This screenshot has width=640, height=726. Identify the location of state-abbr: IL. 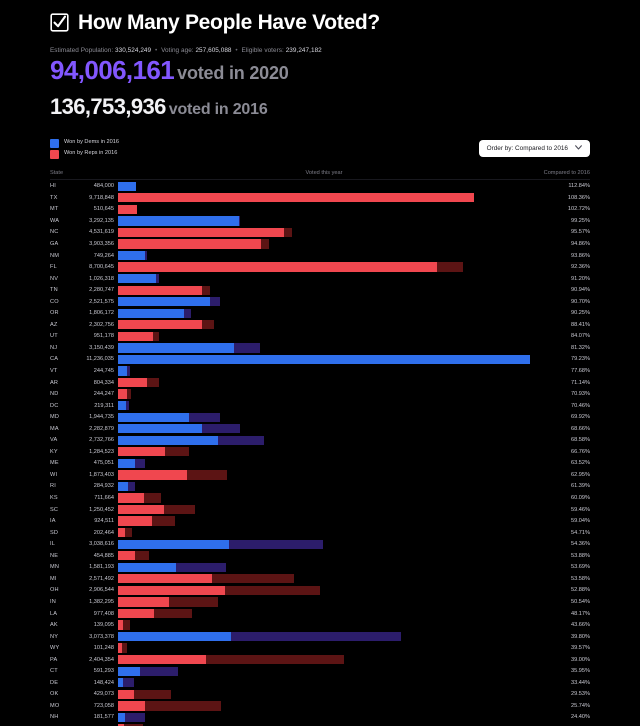
(53, 544).